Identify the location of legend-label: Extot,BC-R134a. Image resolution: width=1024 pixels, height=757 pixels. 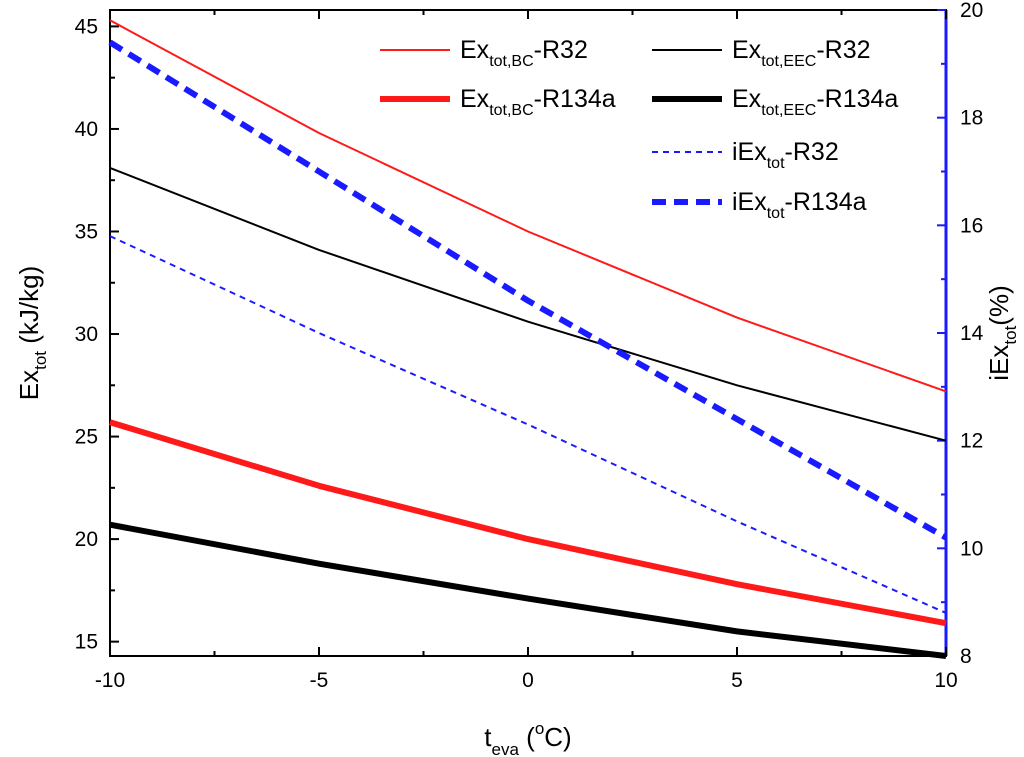
(538, 102).